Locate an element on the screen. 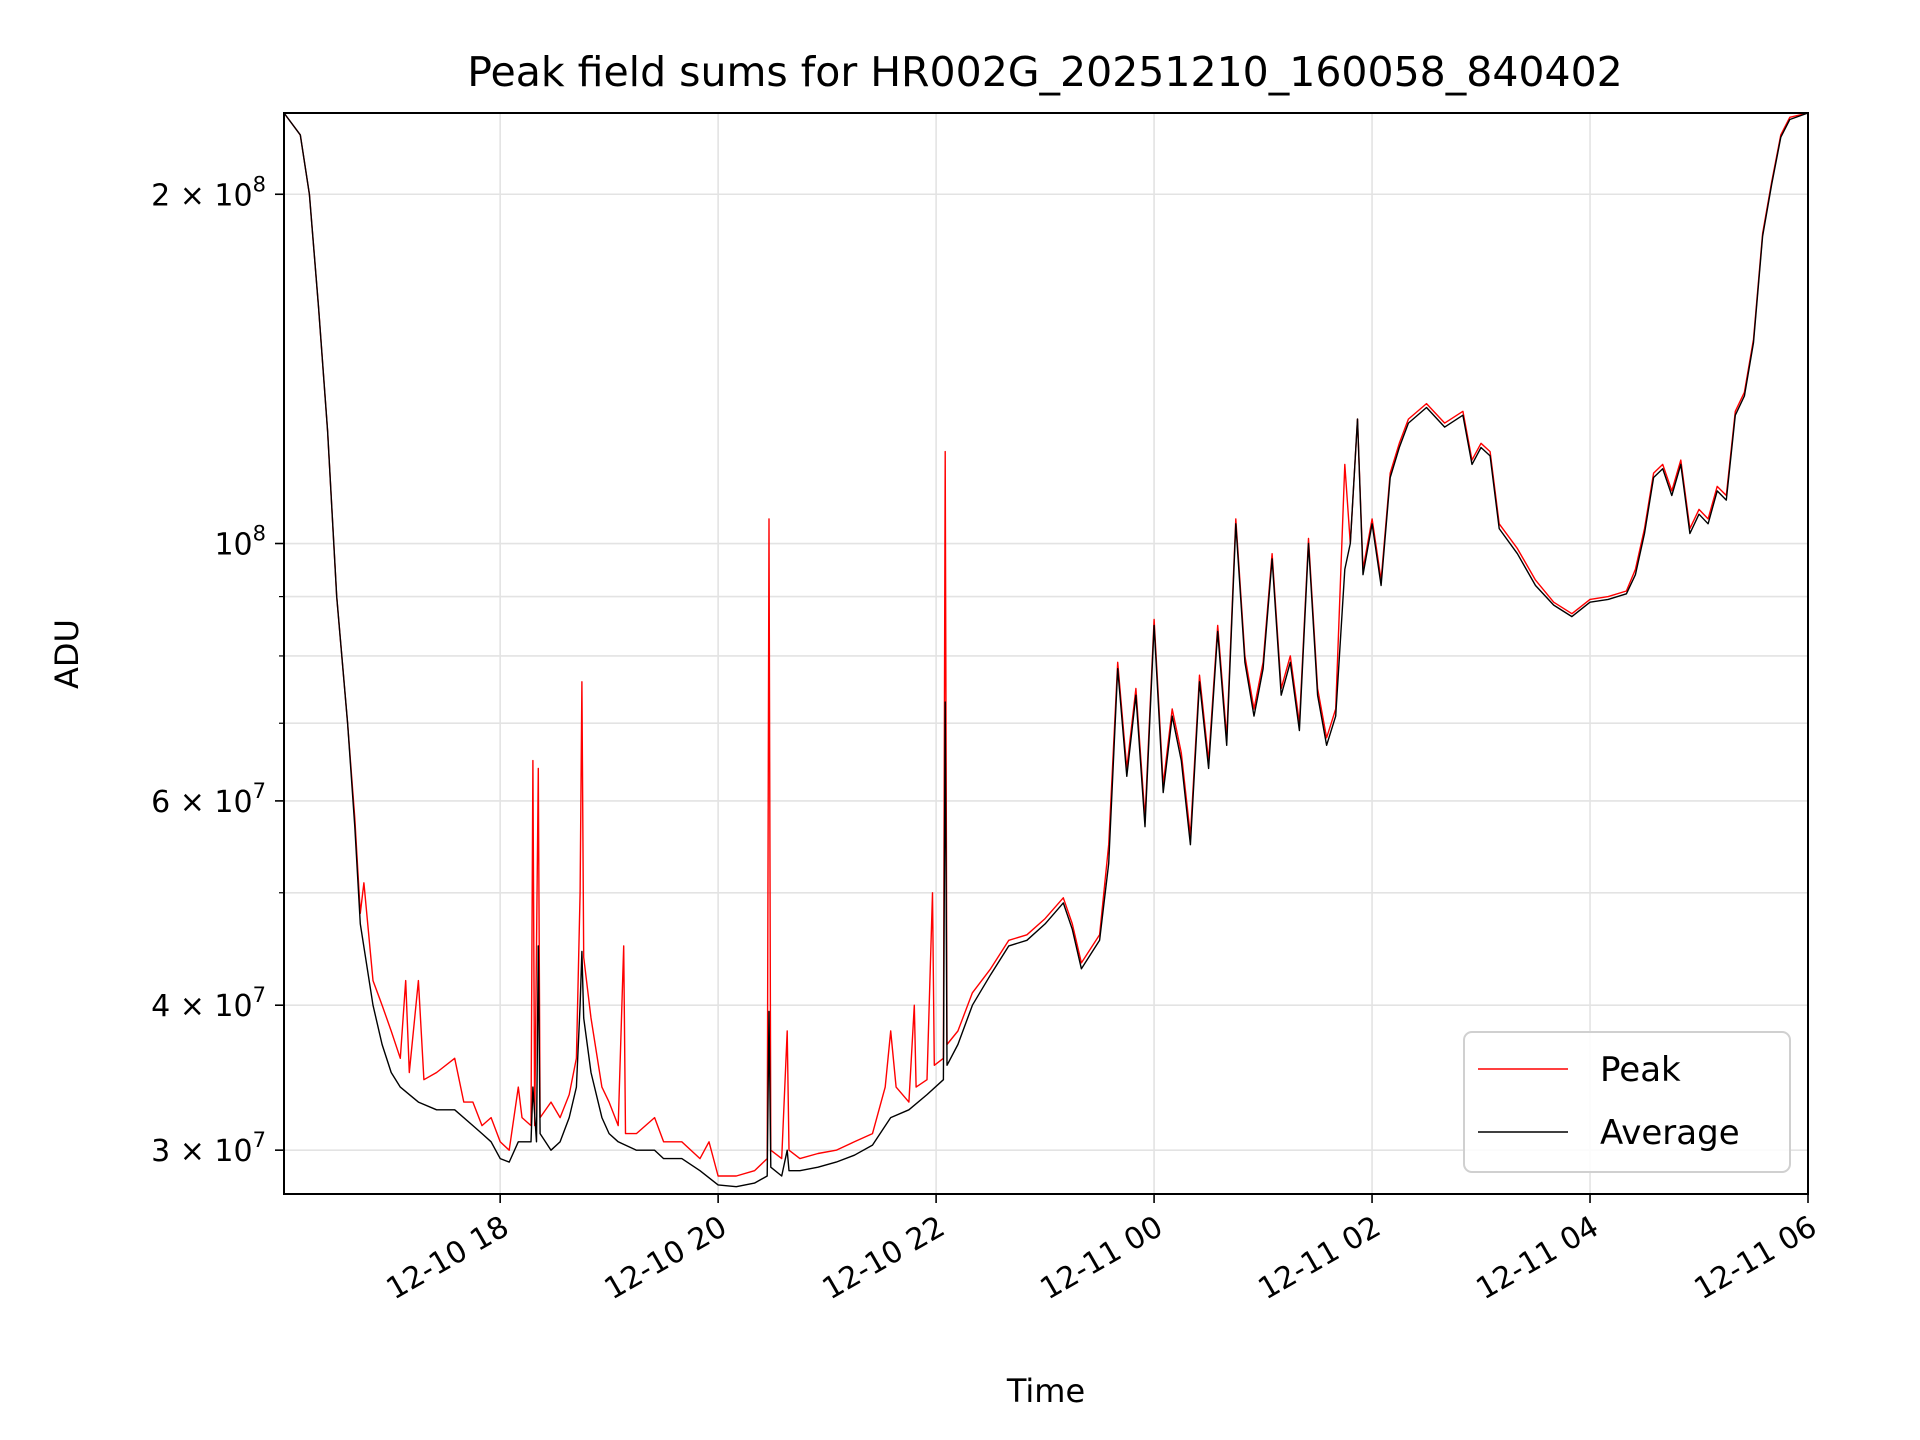 Image resolution: width=1920 pixels, height=1440 pixels. legend-box is located at coordinates (1627, 1102).